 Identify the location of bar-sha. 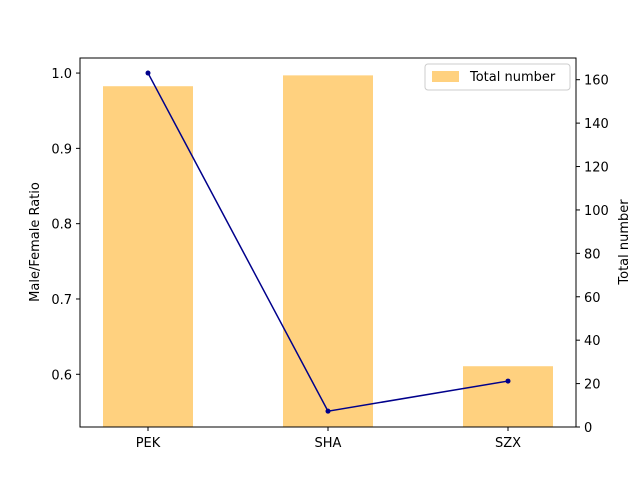
(328, 251).